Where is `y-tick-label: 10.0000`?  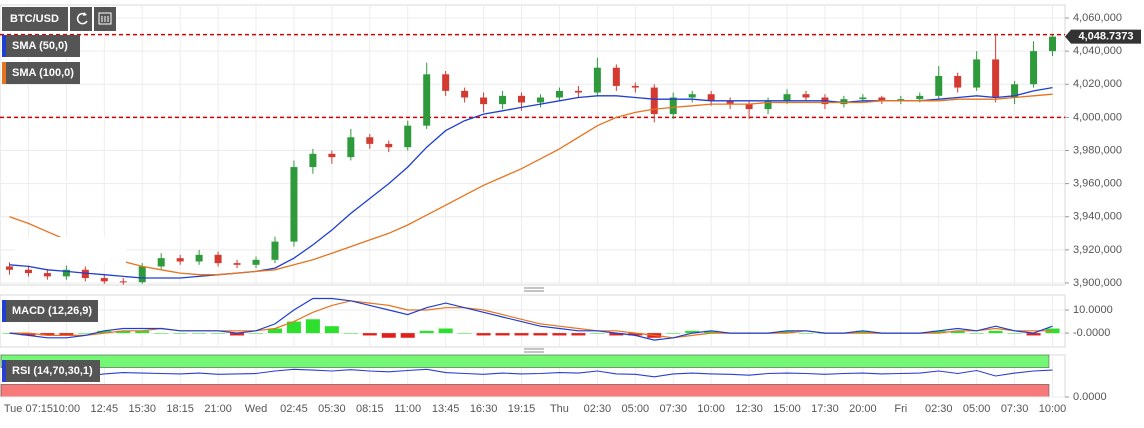
y-tick-label: 10.0000 is located at coordinates (1093, 310).